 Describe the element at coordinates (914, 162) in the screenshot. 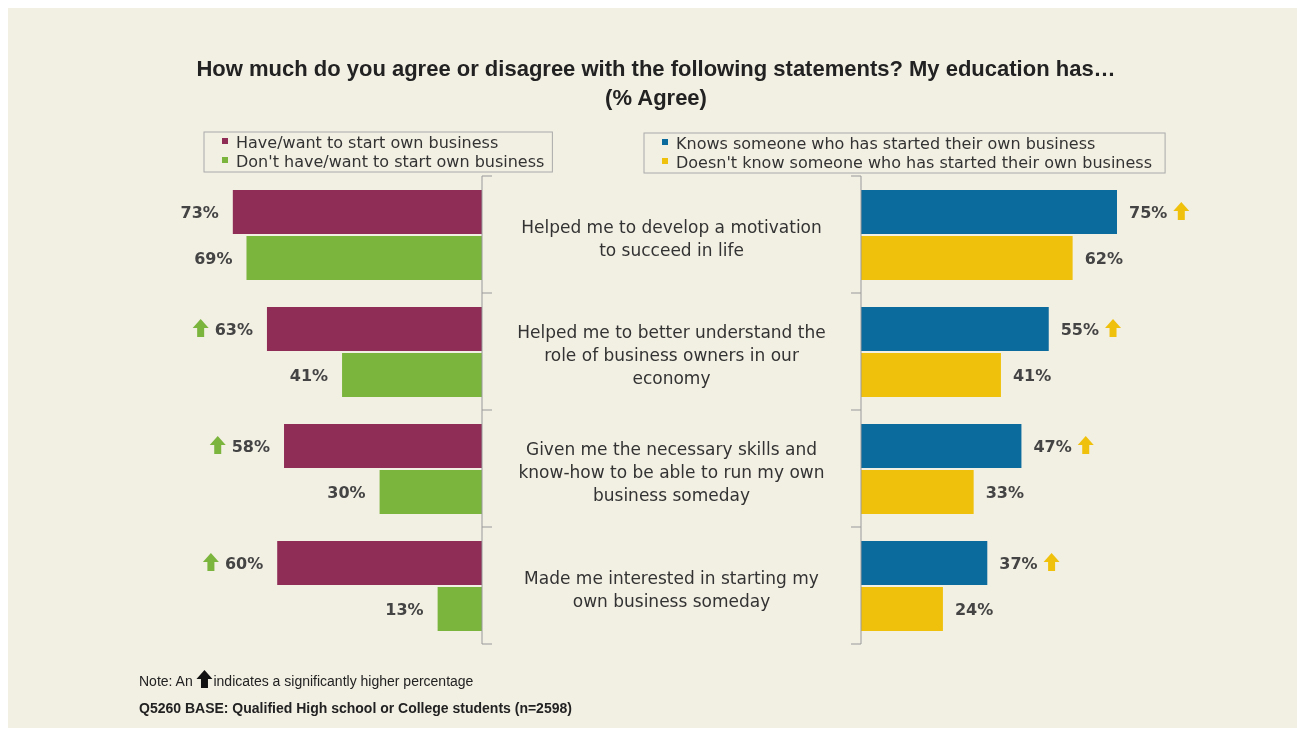

I see `legend-label: Doesn't know someone who has started their own business` at that location.